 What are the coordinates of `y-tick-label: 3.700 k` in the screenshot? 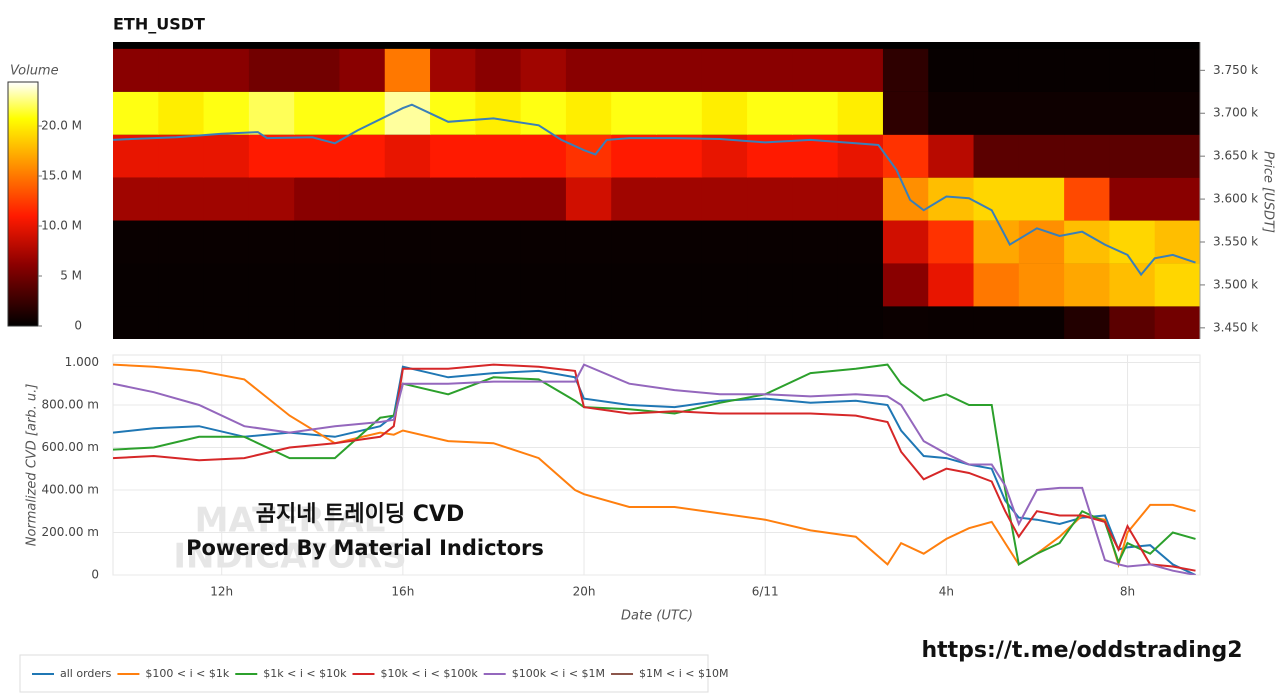 It's located at (1235, 113).